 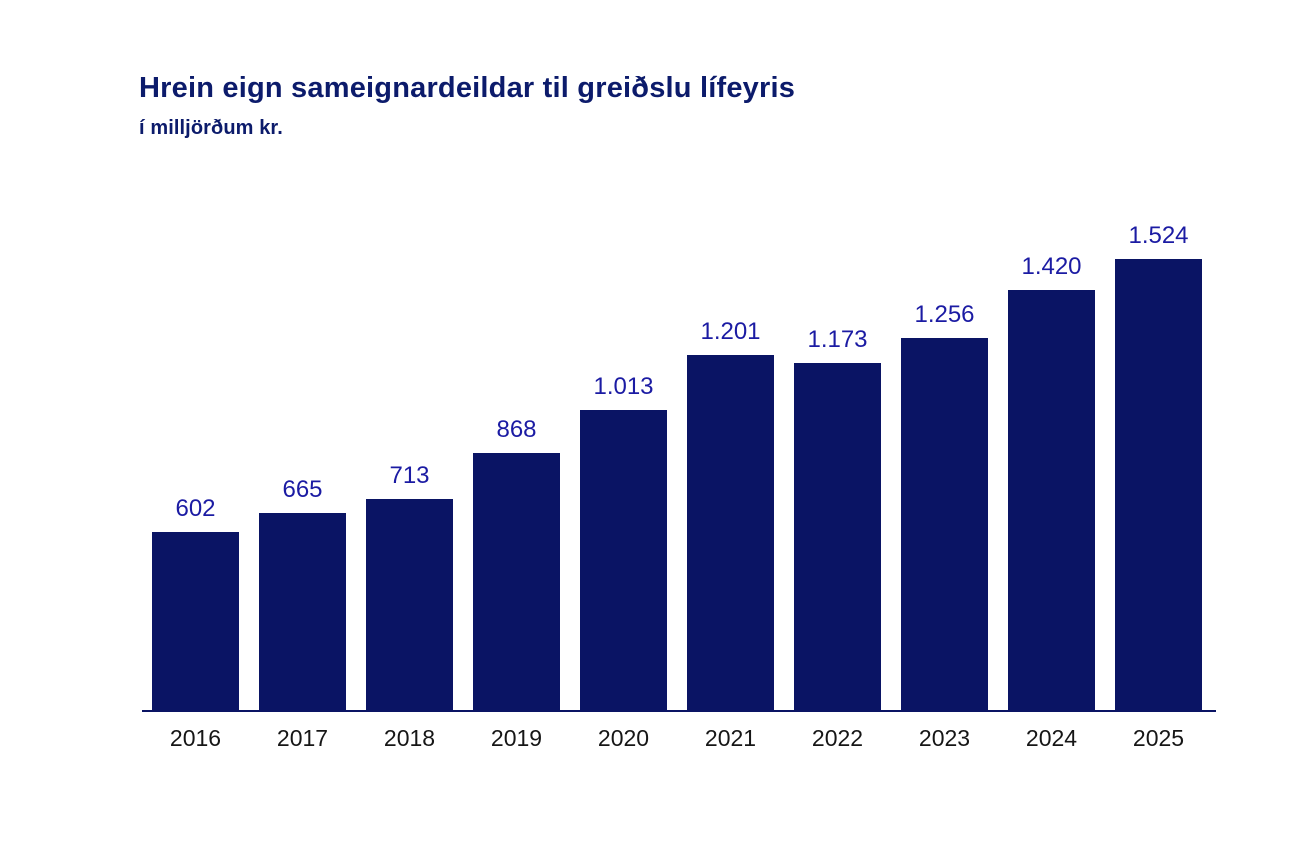 I want to click on x-axis-tick-label: 2025, so click(x=1158, y=738).